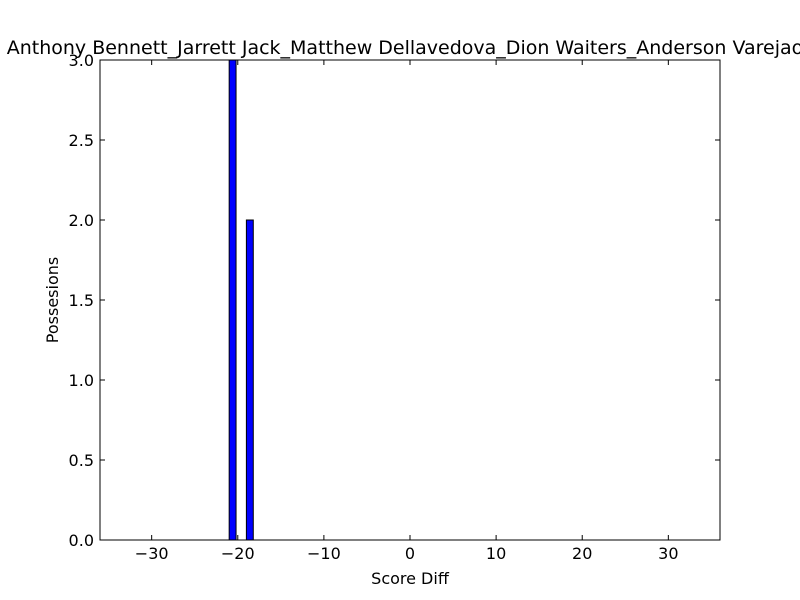  Describe the element at coordinates (81, 540) in the screenshot. I see `y-tick-label: 0.0` at that location.